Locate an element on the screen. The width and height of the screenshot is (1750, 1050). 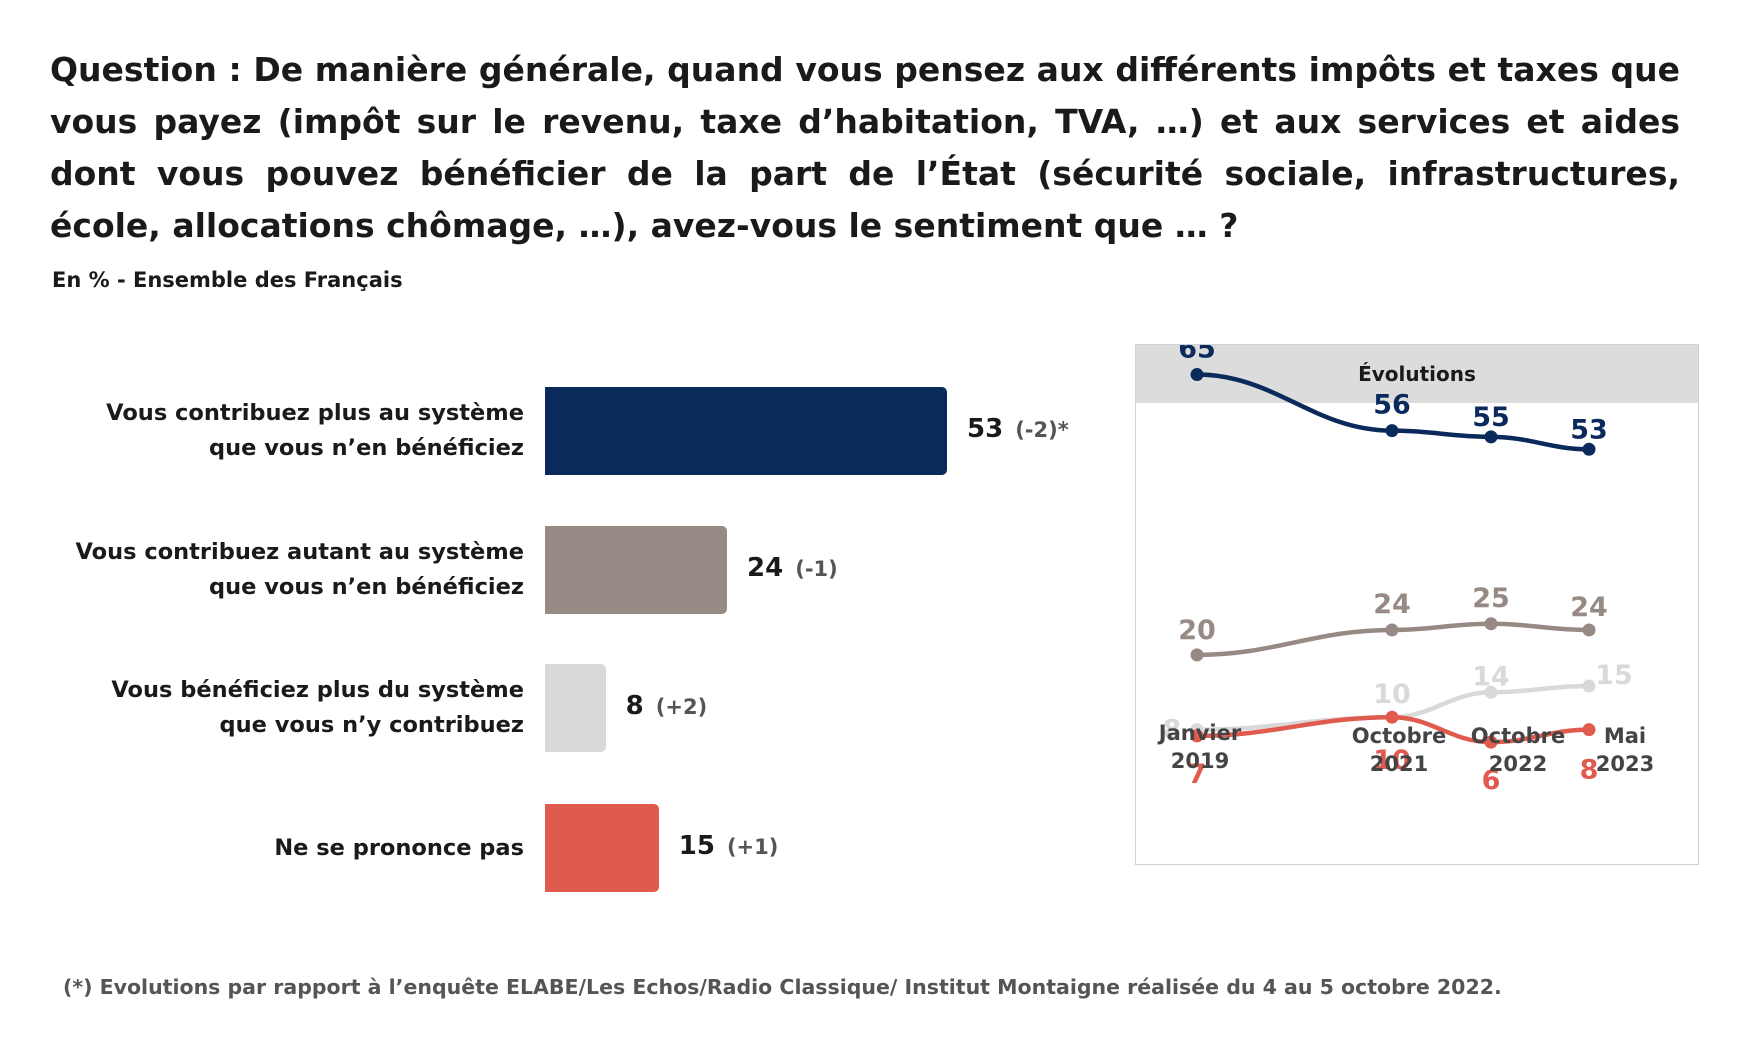
bar-value: 53 is located at coordinates (985, 429).